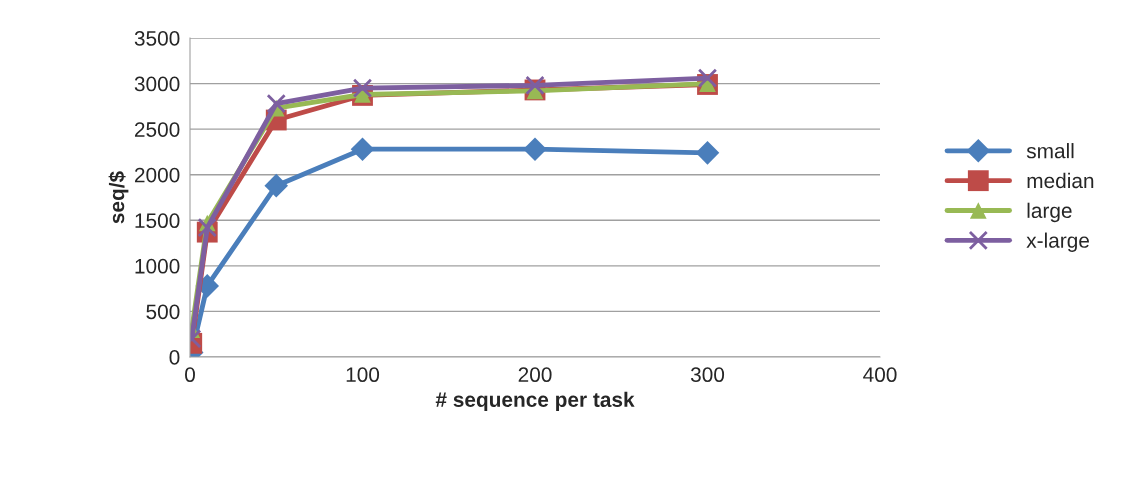  Describe the element at coordinates (174, 357) in the screenshot. I see `y-tick-label: 0` at that location.